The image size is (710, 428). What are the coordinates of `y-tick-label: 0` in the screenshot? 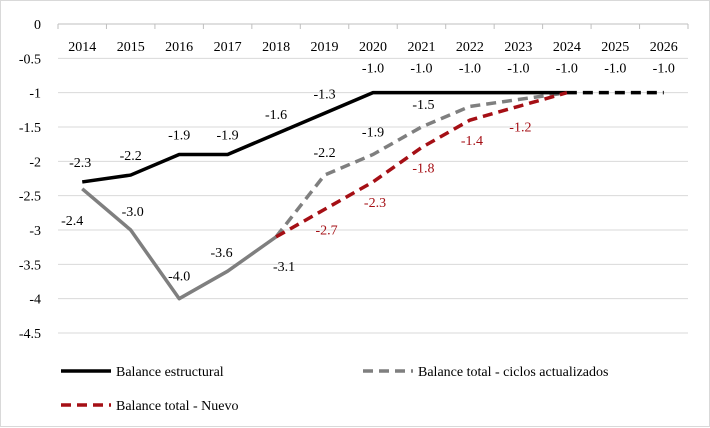 It's located at (37, 25).